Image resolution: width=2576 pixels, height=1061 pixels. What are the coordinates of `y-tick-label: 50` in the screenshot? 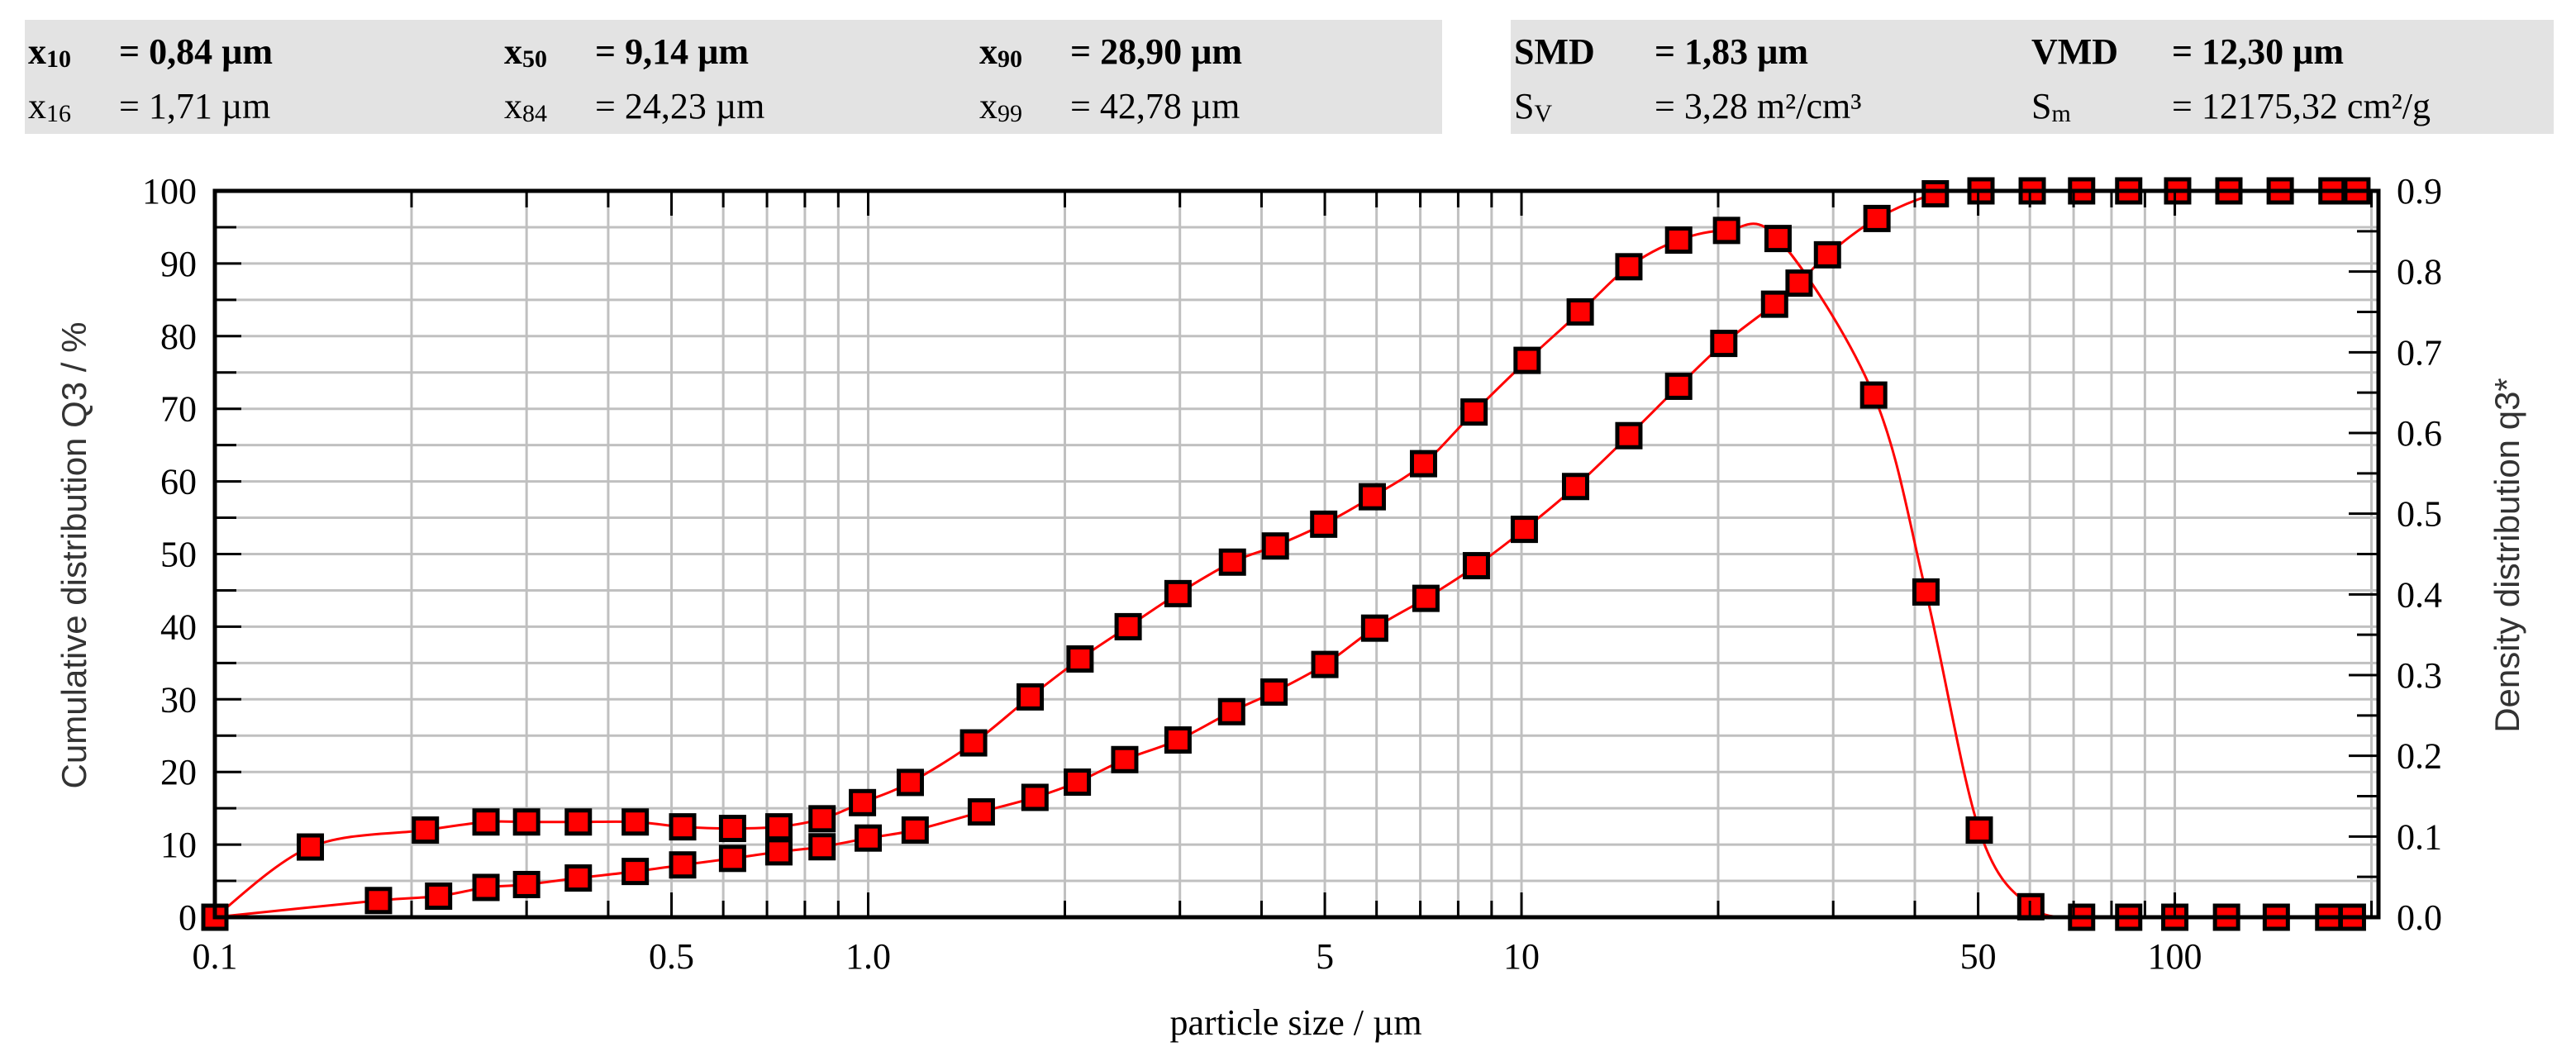 It's located at (178, 555).